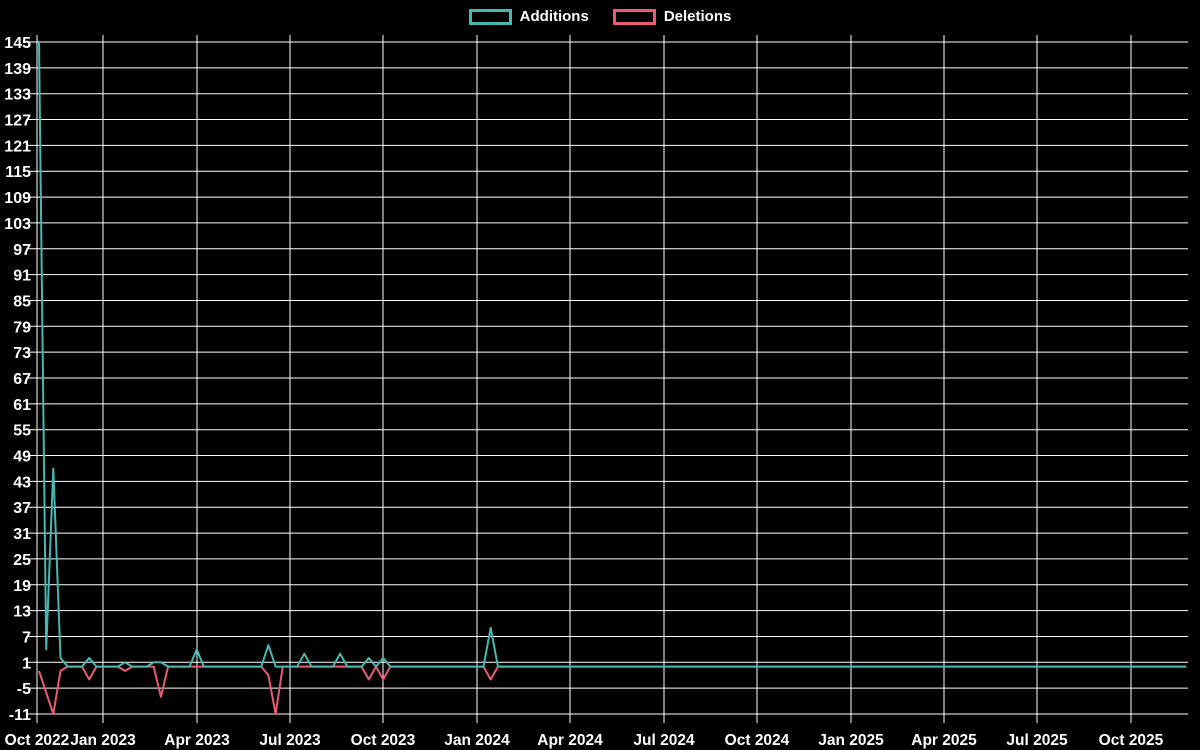 This screenshot has height=750, width=1200. I want to click on y-tick-label: 37, so click(22, 508).